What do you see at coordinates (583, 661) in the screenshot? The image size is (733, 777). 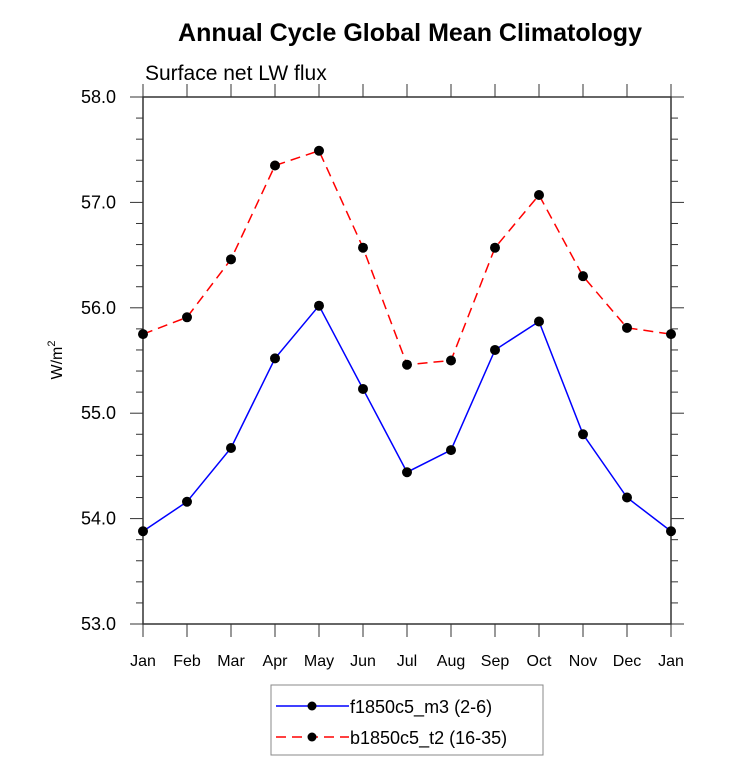 I see `x-tick-label: Nov` at bounding box center [583, 661].